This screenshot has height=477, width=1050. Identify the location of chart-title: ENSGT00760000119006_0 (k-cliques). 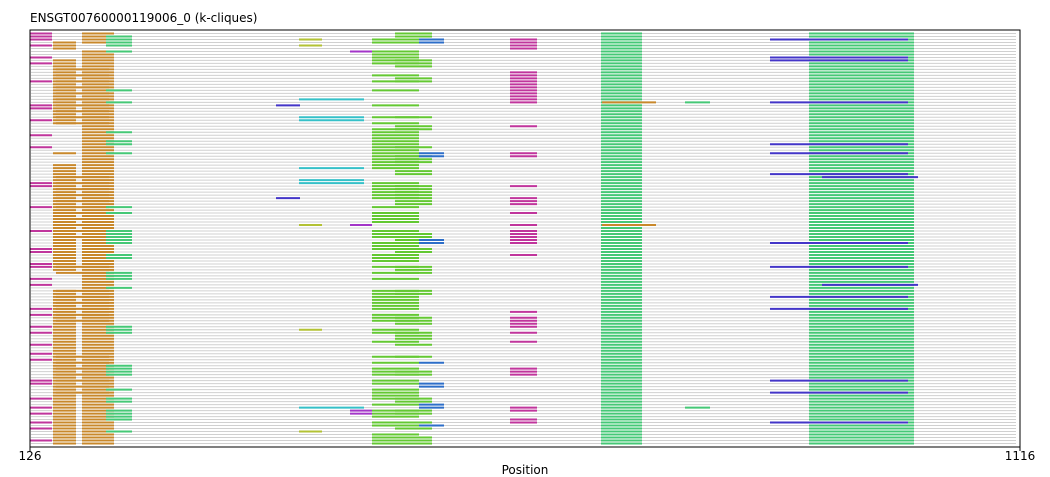
(143, 18).